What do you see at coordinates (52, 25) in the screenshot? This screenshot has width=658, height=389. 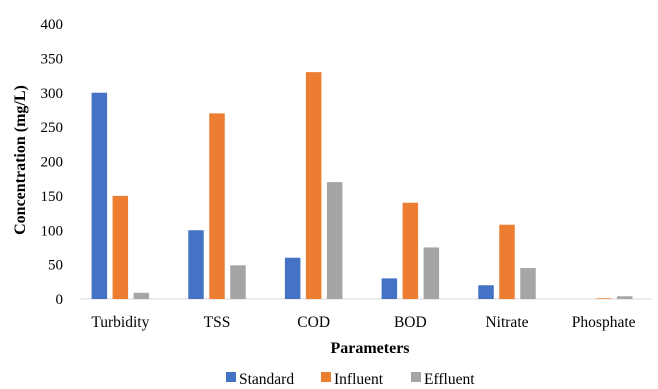 I see `y-tick-label: 400` at bounding box center [52, 25].